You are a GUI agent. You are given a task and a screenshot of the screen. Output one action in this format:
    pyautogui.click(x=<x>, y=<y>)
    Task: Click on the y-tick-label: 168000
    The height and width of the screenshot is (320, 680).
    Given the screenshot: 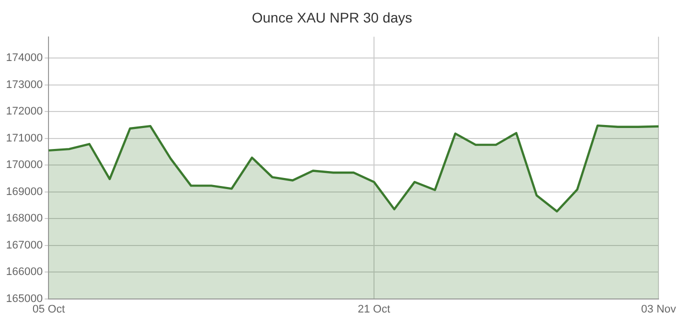 What is the action you would take?
    pyautogui.click(x=24, y=218)
    